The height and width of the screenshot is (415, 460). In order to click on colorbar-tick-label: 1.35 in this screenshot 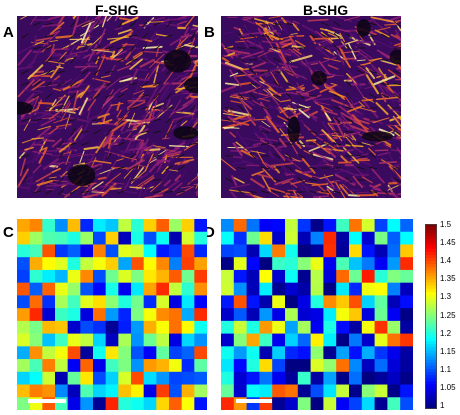, I will do `click(448, 279)`.